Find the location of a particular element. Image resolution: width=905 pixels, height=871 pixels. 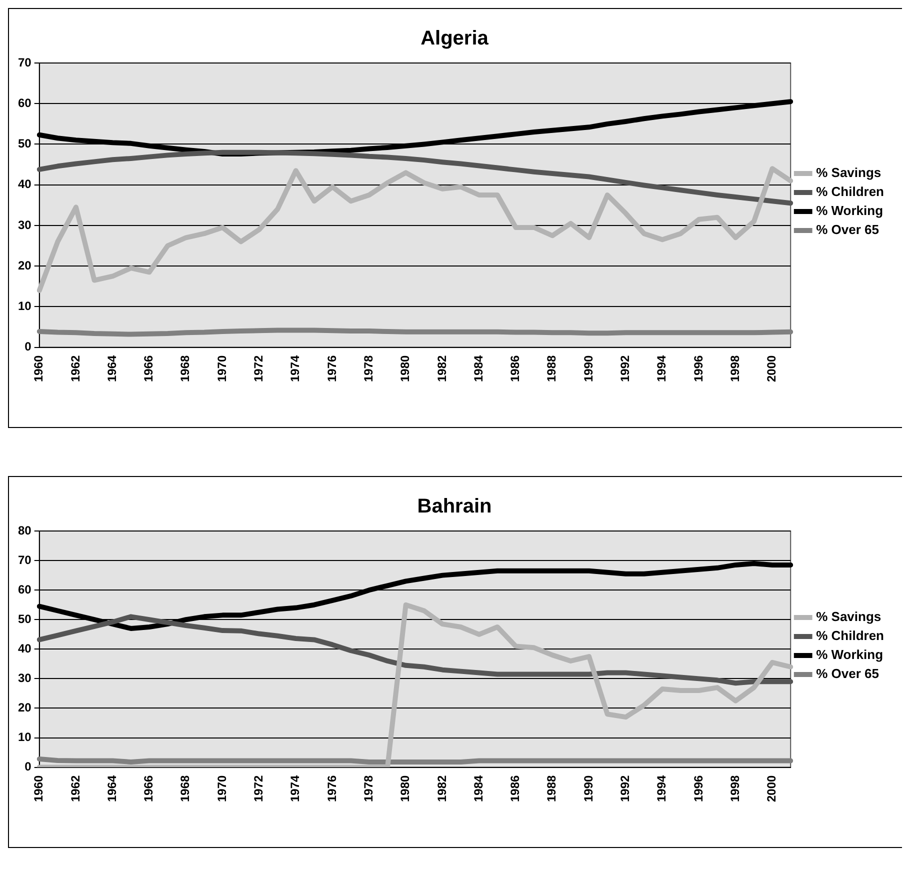

y-tick-label: 80 is located at coordinates (25, 530).